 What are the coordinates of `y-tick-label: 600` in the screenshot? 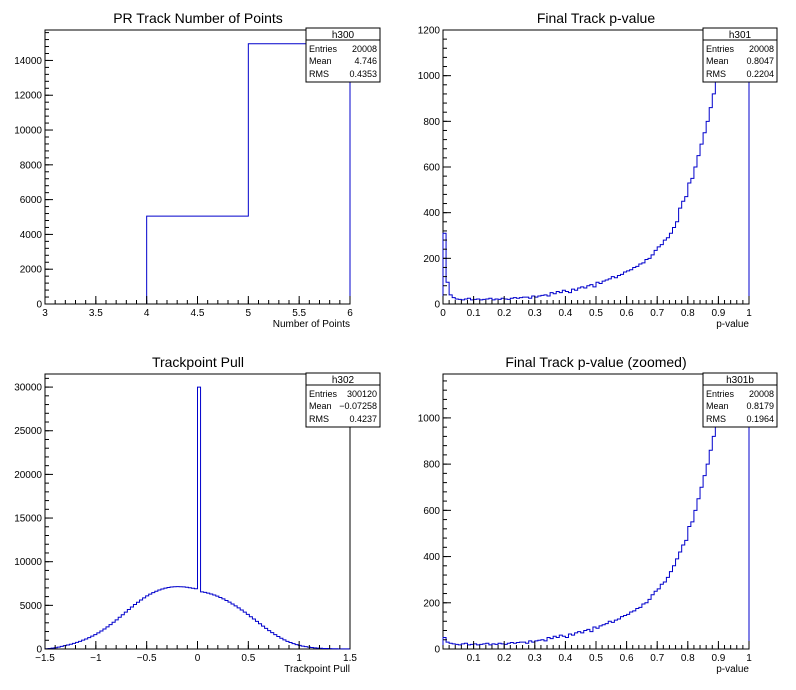 It's located at (431, 511).